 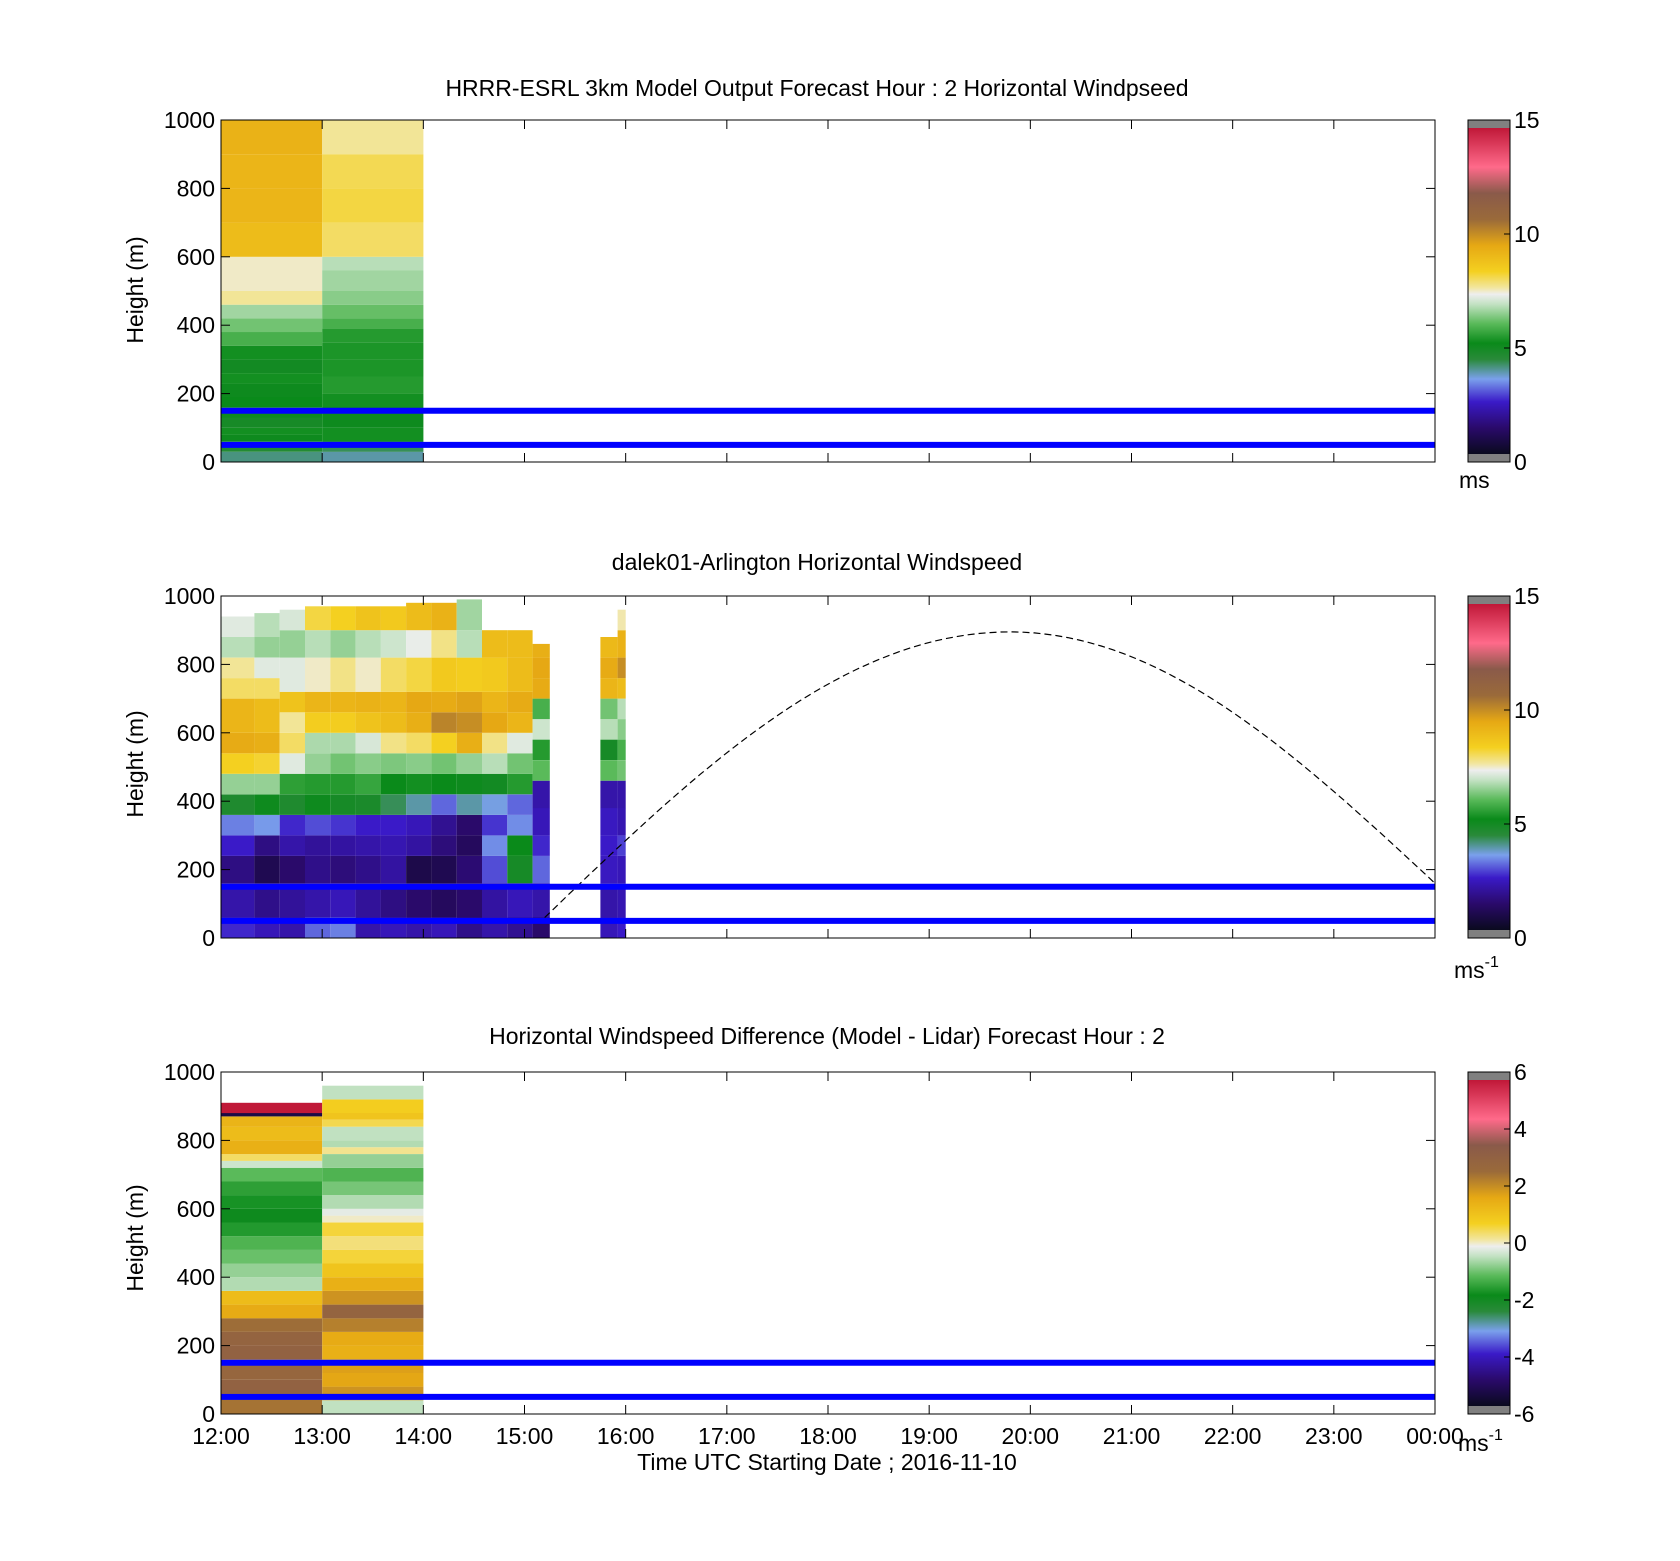 I want to click on model-colorbar-unit: ms, so click(x=1474, y=480).